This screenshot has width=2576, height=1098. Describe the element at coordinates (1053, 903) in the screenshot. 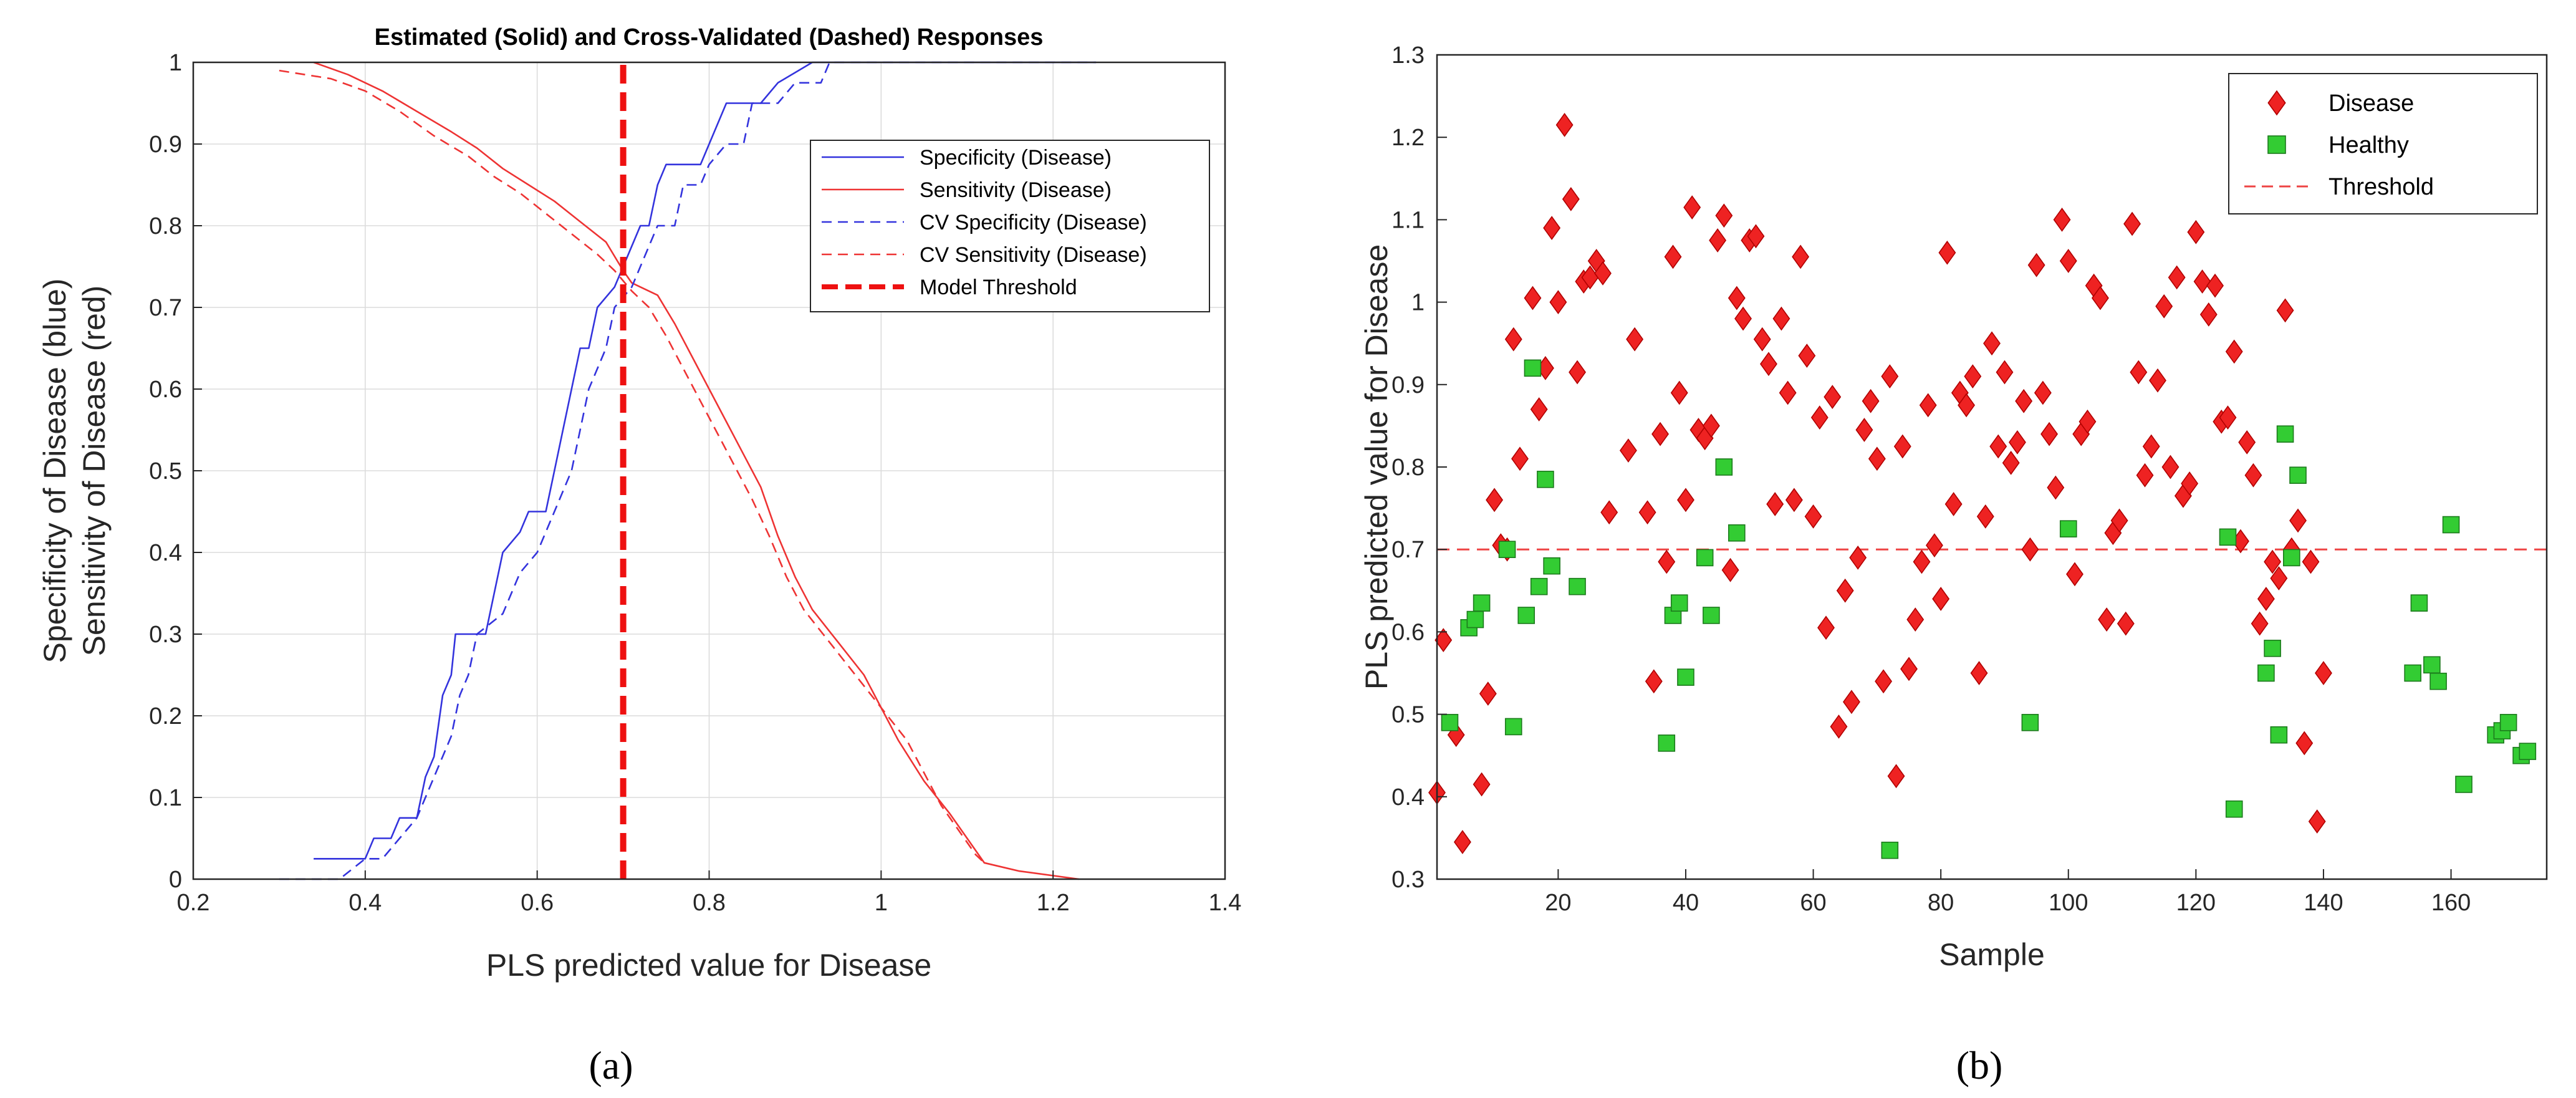

I see `chart-a-x-tick-label: 1.2` at that location.